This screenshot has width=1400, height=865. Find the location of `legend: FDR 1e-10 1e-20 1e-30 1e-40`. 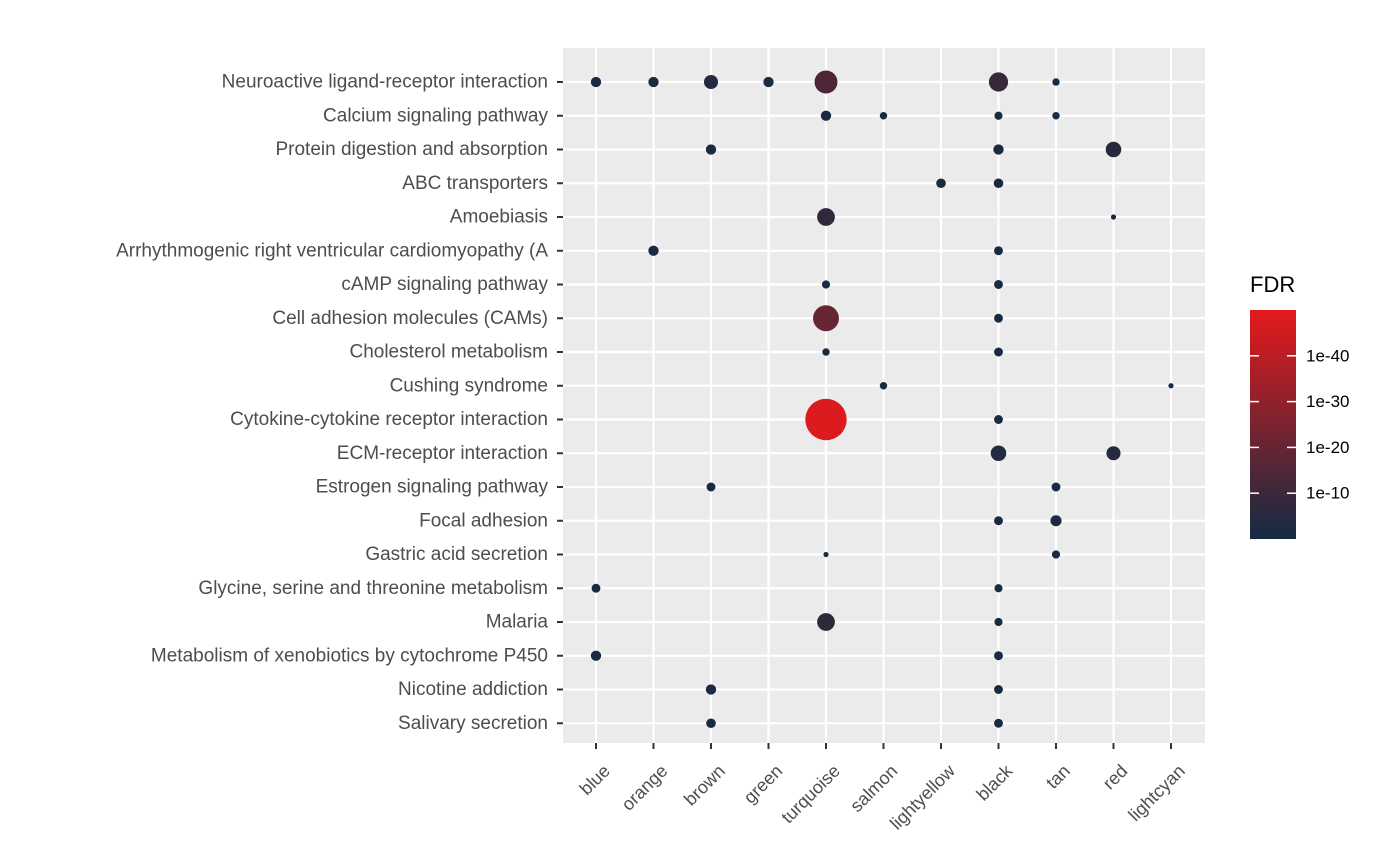

legend: FDR 1e-10 1e-20 1e-30 1e-40 is located at coordinates (1299, 405).